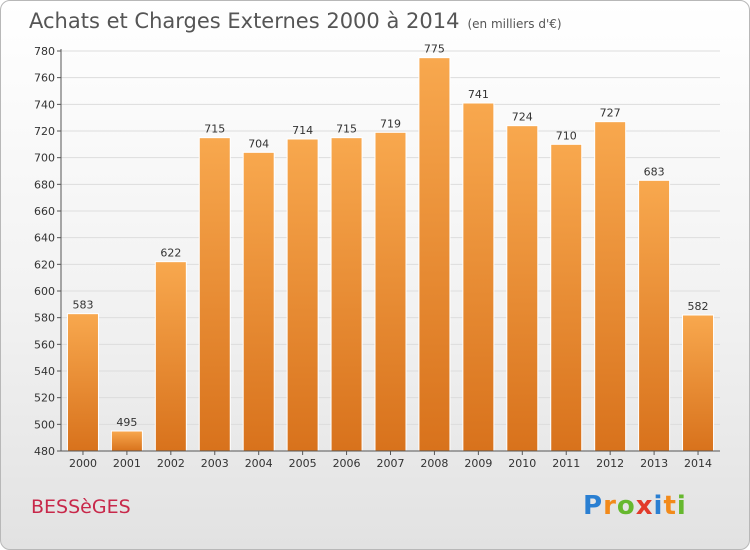 This screenshot has height=550, width=750. I want to click on bar-2007, so click(390, 291).